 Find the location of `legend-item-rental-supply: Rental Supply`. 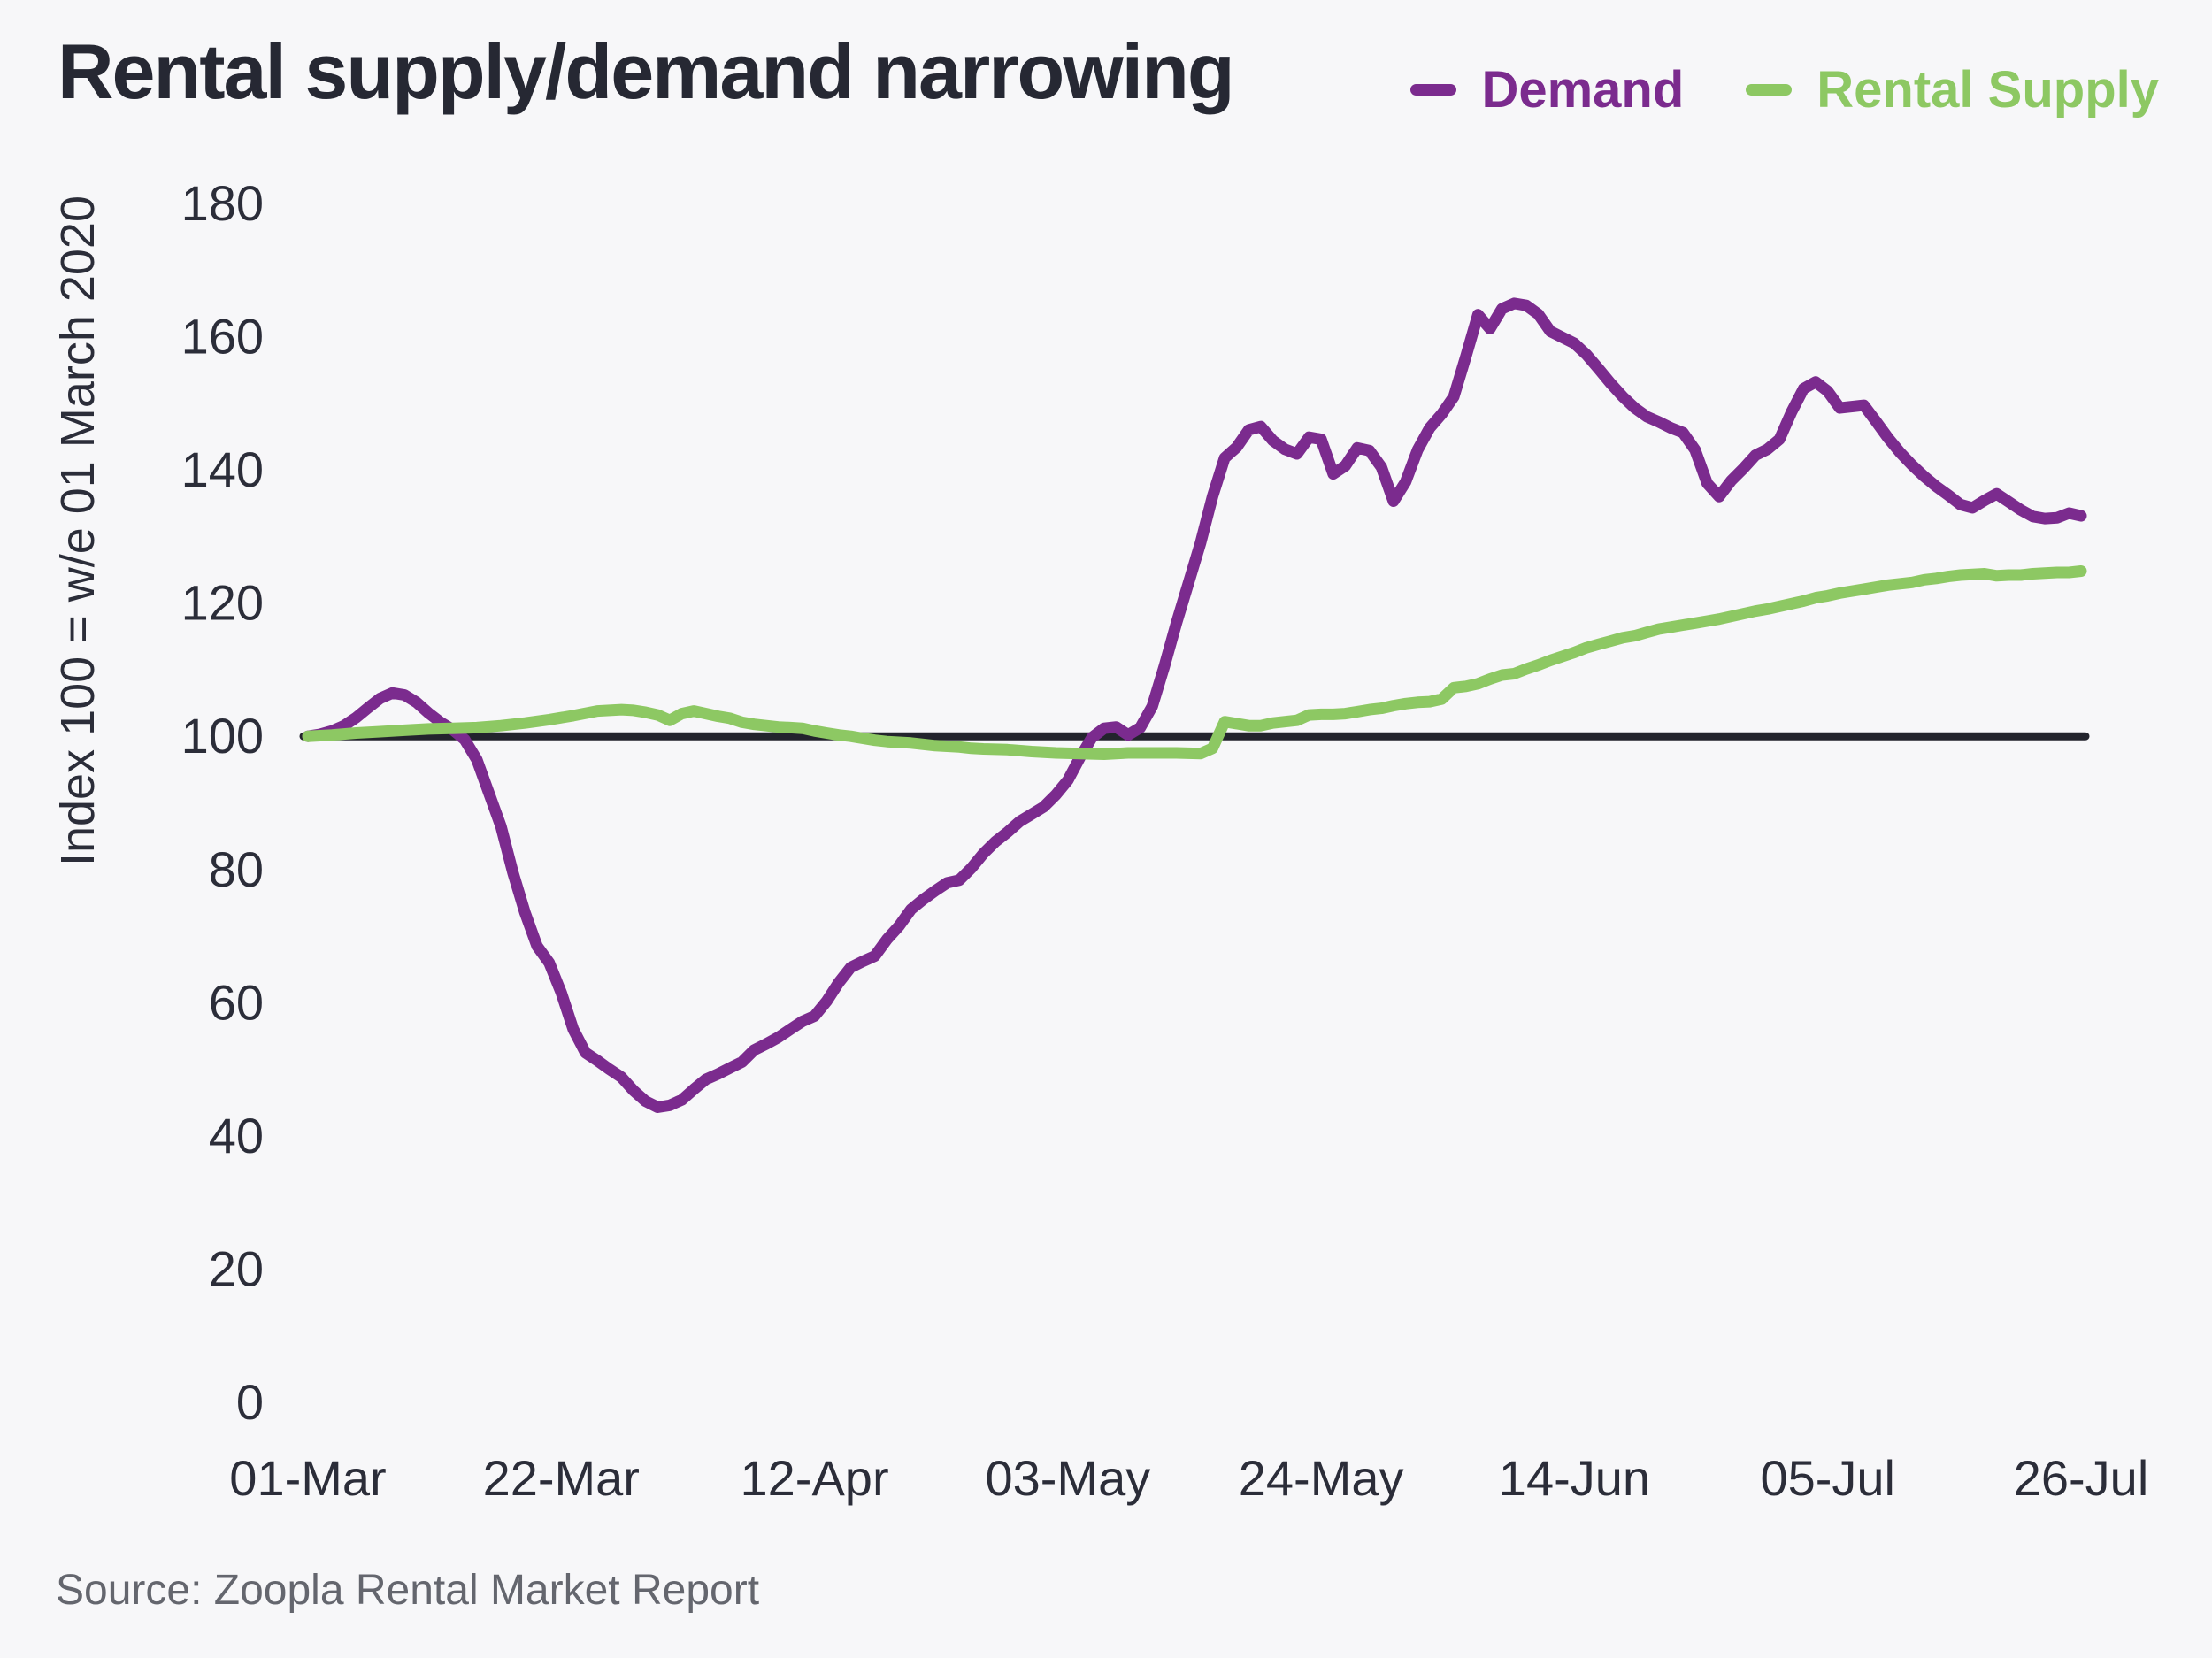

legend-item-rental-supply: Rental Supply is located at coordinates (1953, 90).